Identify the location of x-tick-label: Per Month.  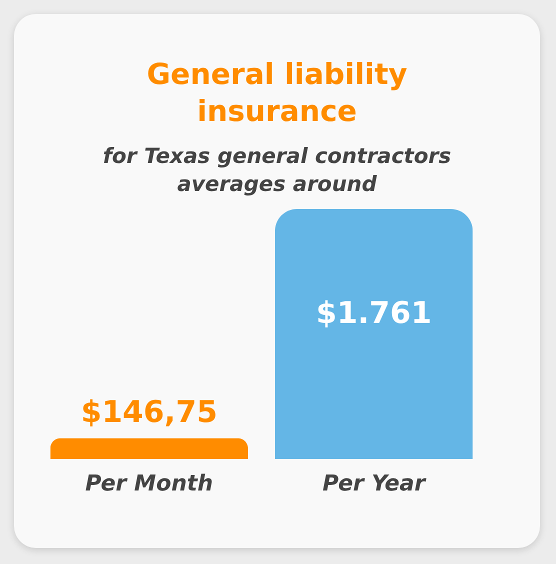
(149, 484).